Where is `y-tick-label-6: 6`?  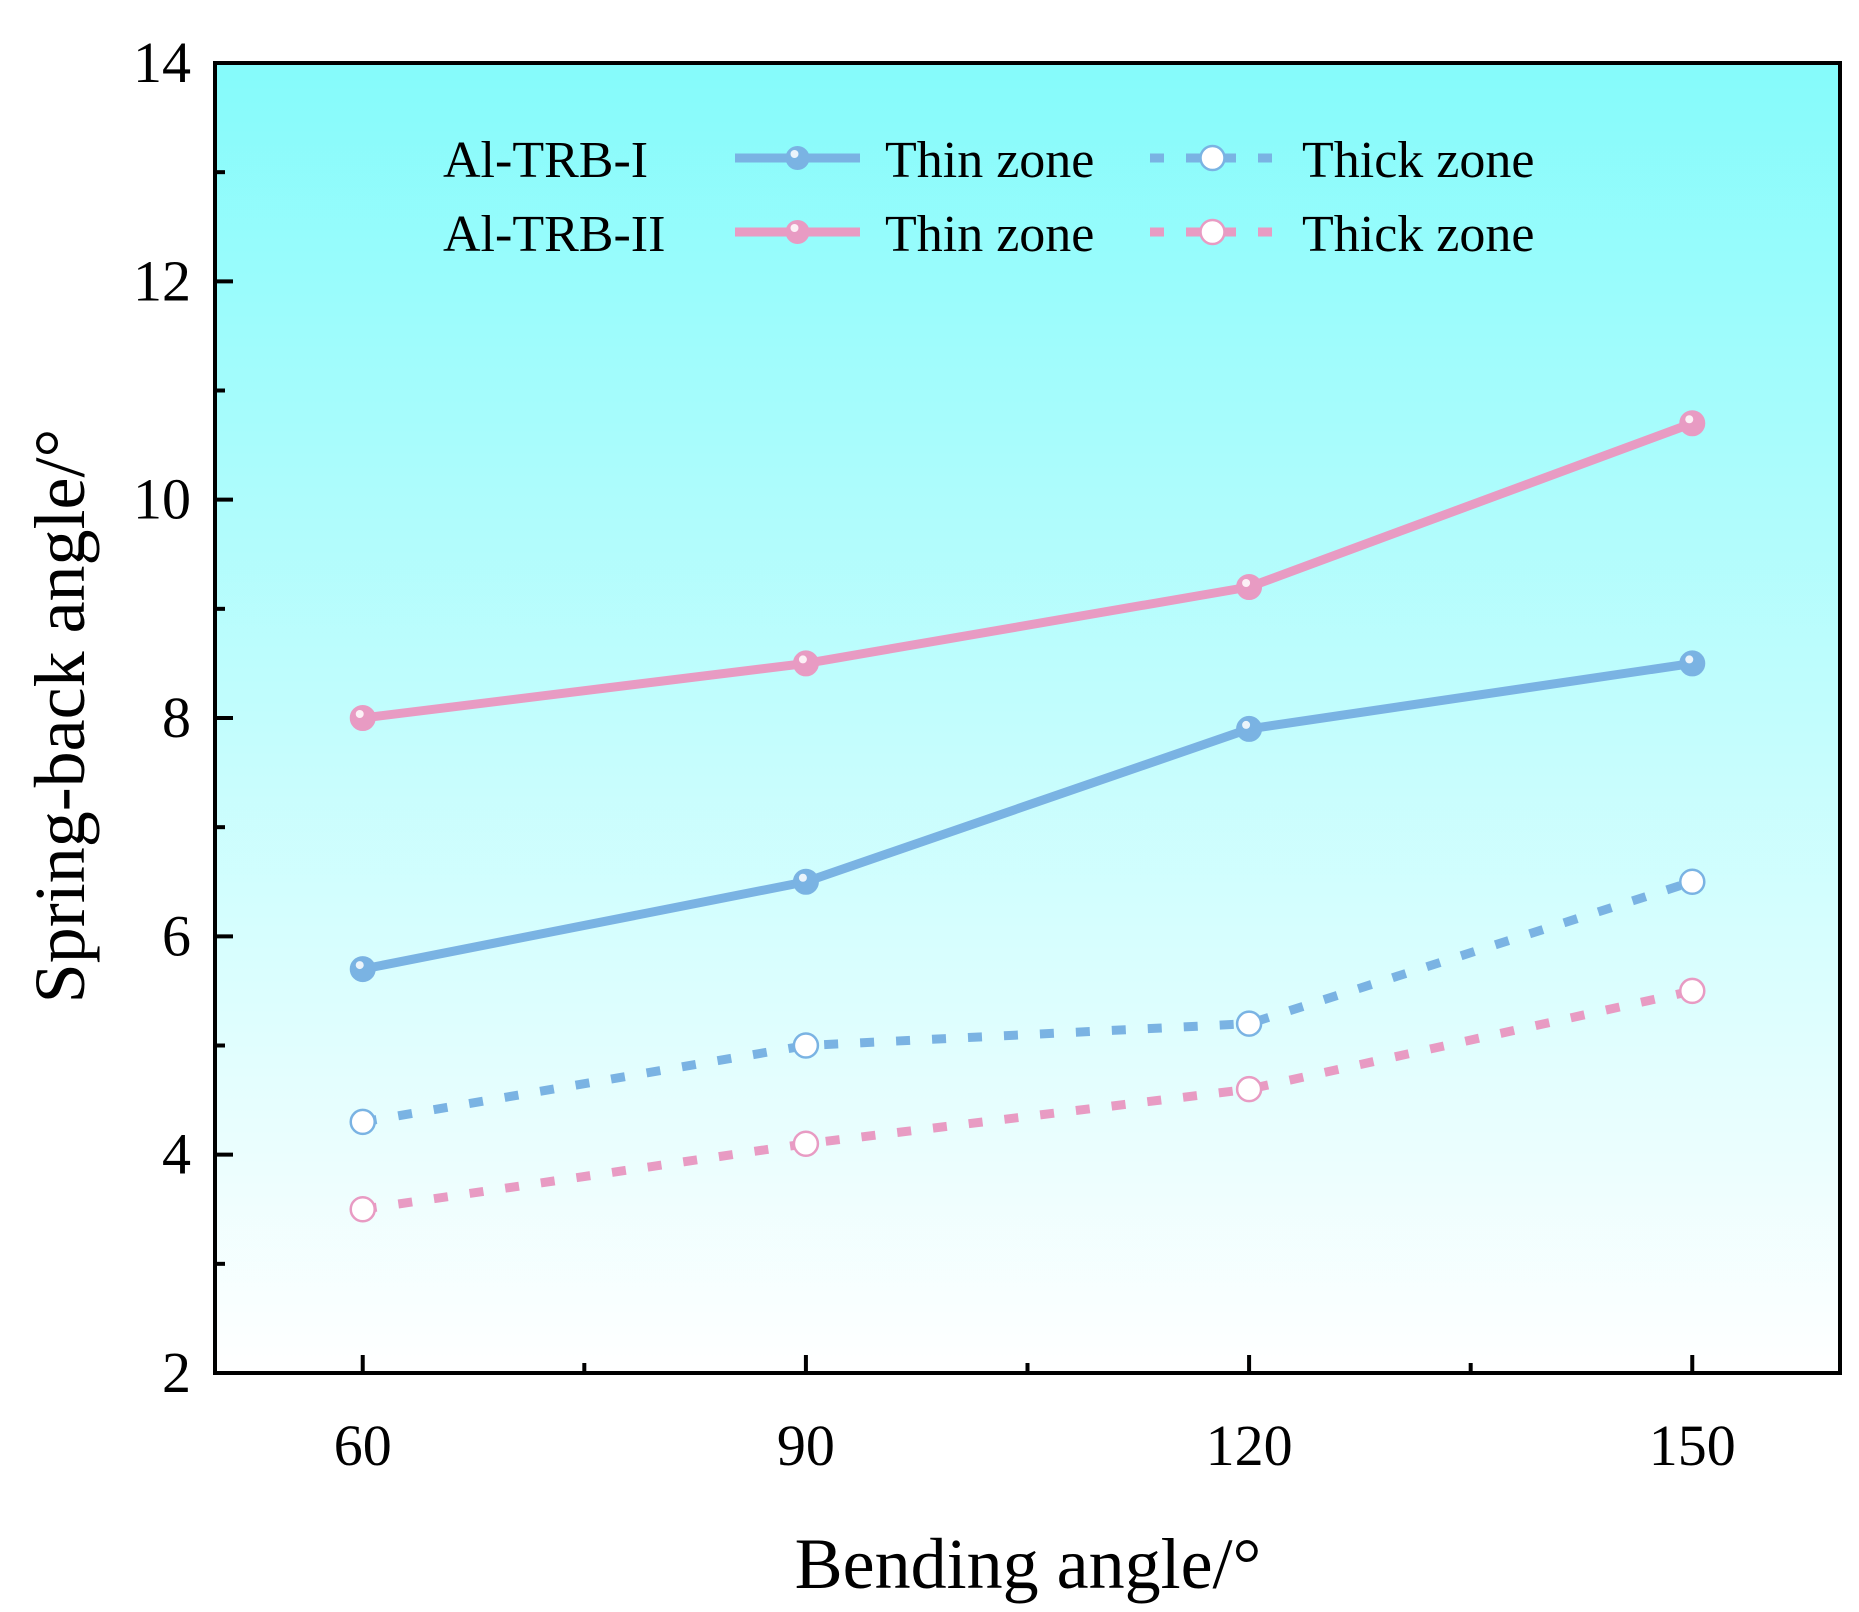 y-tick-label-6: 6 is located at coordinates (176, 935).